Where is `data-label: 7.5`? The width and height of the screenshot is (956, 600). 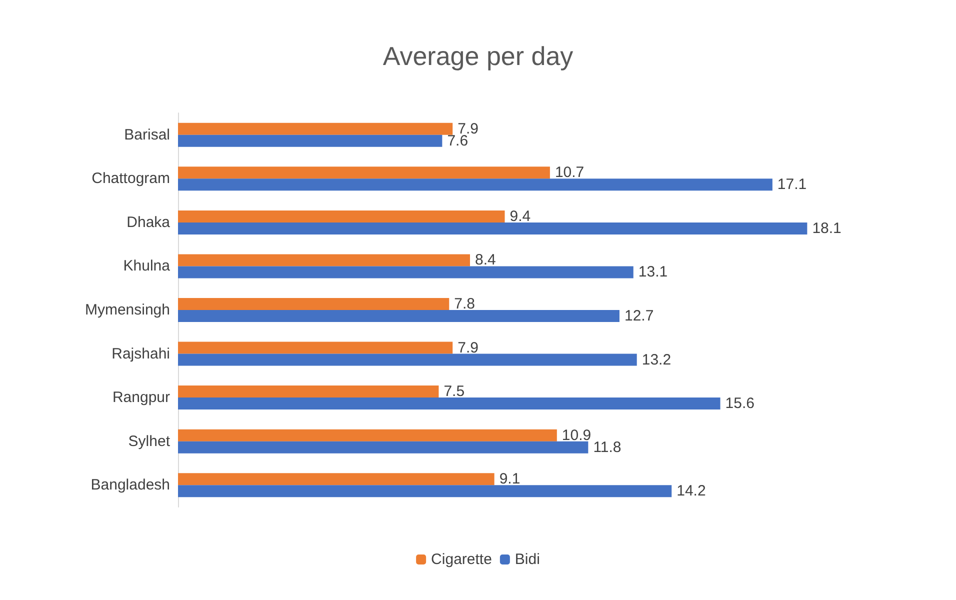 data-label: 7.5 is located at coordinates (454, 391).